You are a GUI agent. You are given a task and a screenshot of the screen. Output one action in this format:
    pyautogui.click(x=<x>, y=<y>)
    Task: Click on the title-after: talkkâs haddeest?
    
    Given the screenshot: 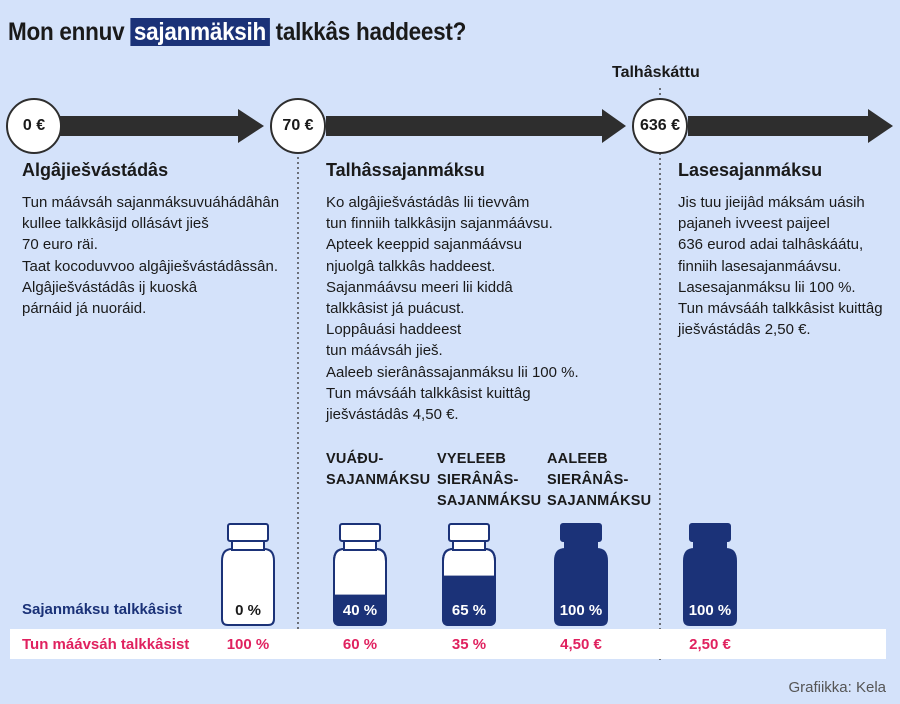 What is the action you would take?
    pyautogui.click(x=368, y=32)
    